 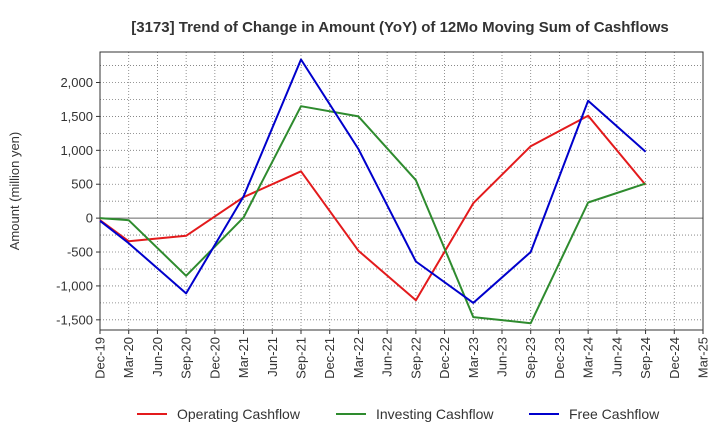 I want to click on y-tick-label: -1,500, so click(x=74, y=319).